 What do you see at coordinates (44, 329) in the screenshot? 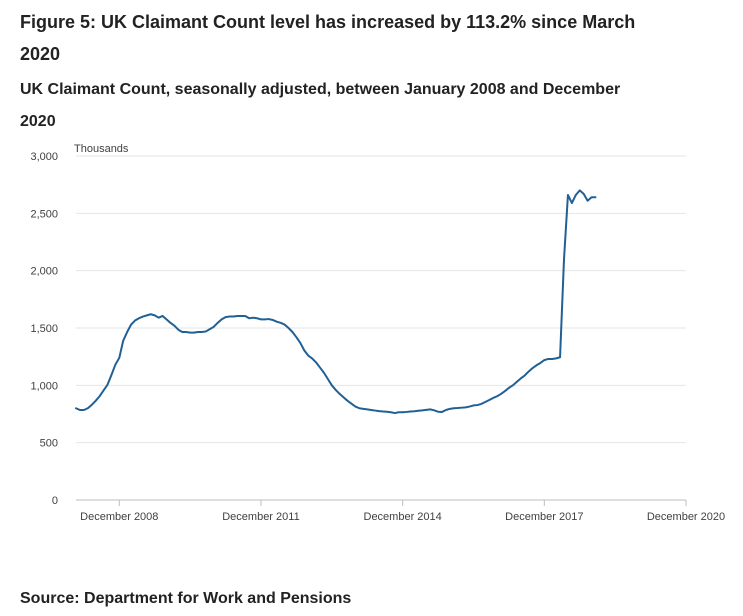
I see `y-tick-label: 1,500` at bounding box center [44, 329].